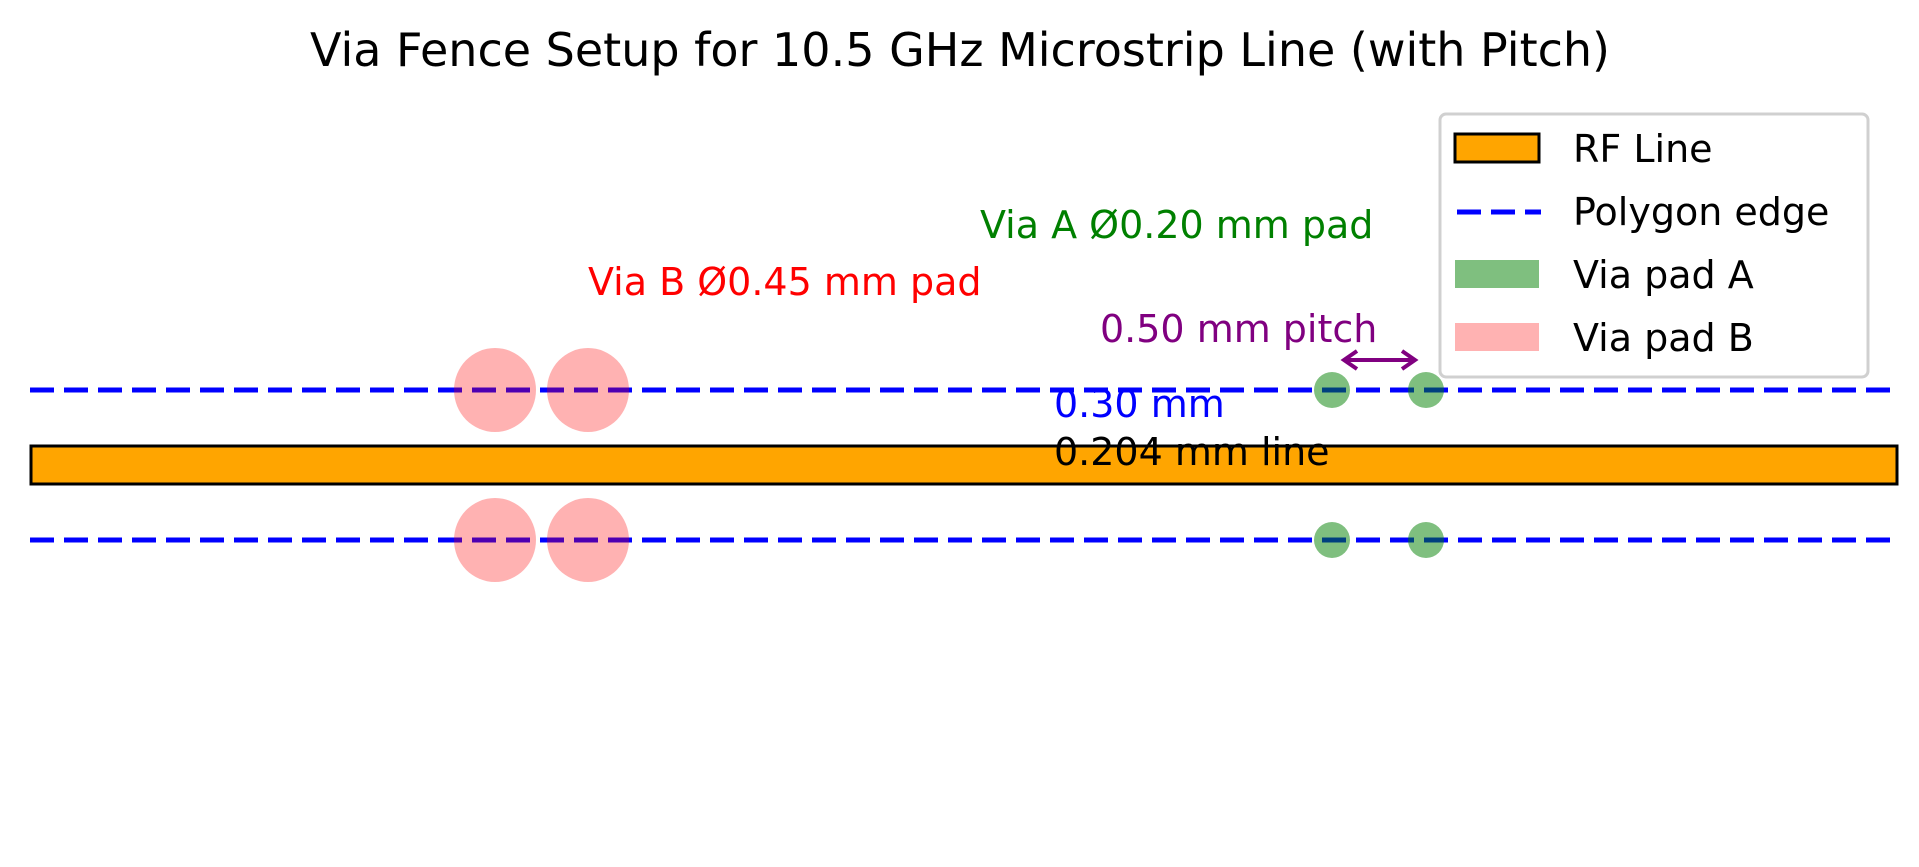  I want to click on legend-label: RF Line, so click(1643, 149).